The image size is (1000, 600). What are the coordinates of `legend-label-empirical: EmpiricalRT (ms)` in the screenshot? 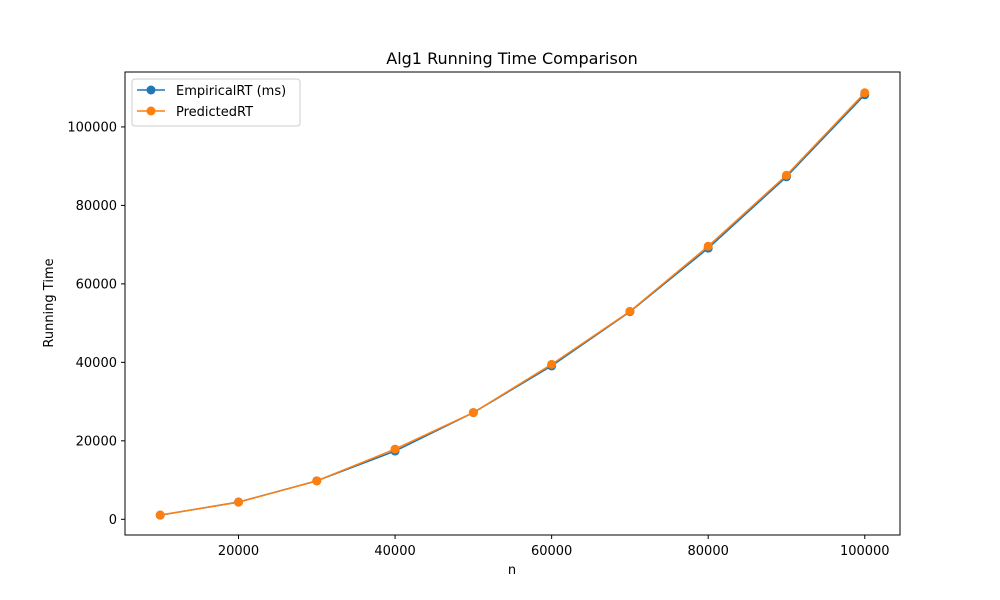 It's located at (231, 91).